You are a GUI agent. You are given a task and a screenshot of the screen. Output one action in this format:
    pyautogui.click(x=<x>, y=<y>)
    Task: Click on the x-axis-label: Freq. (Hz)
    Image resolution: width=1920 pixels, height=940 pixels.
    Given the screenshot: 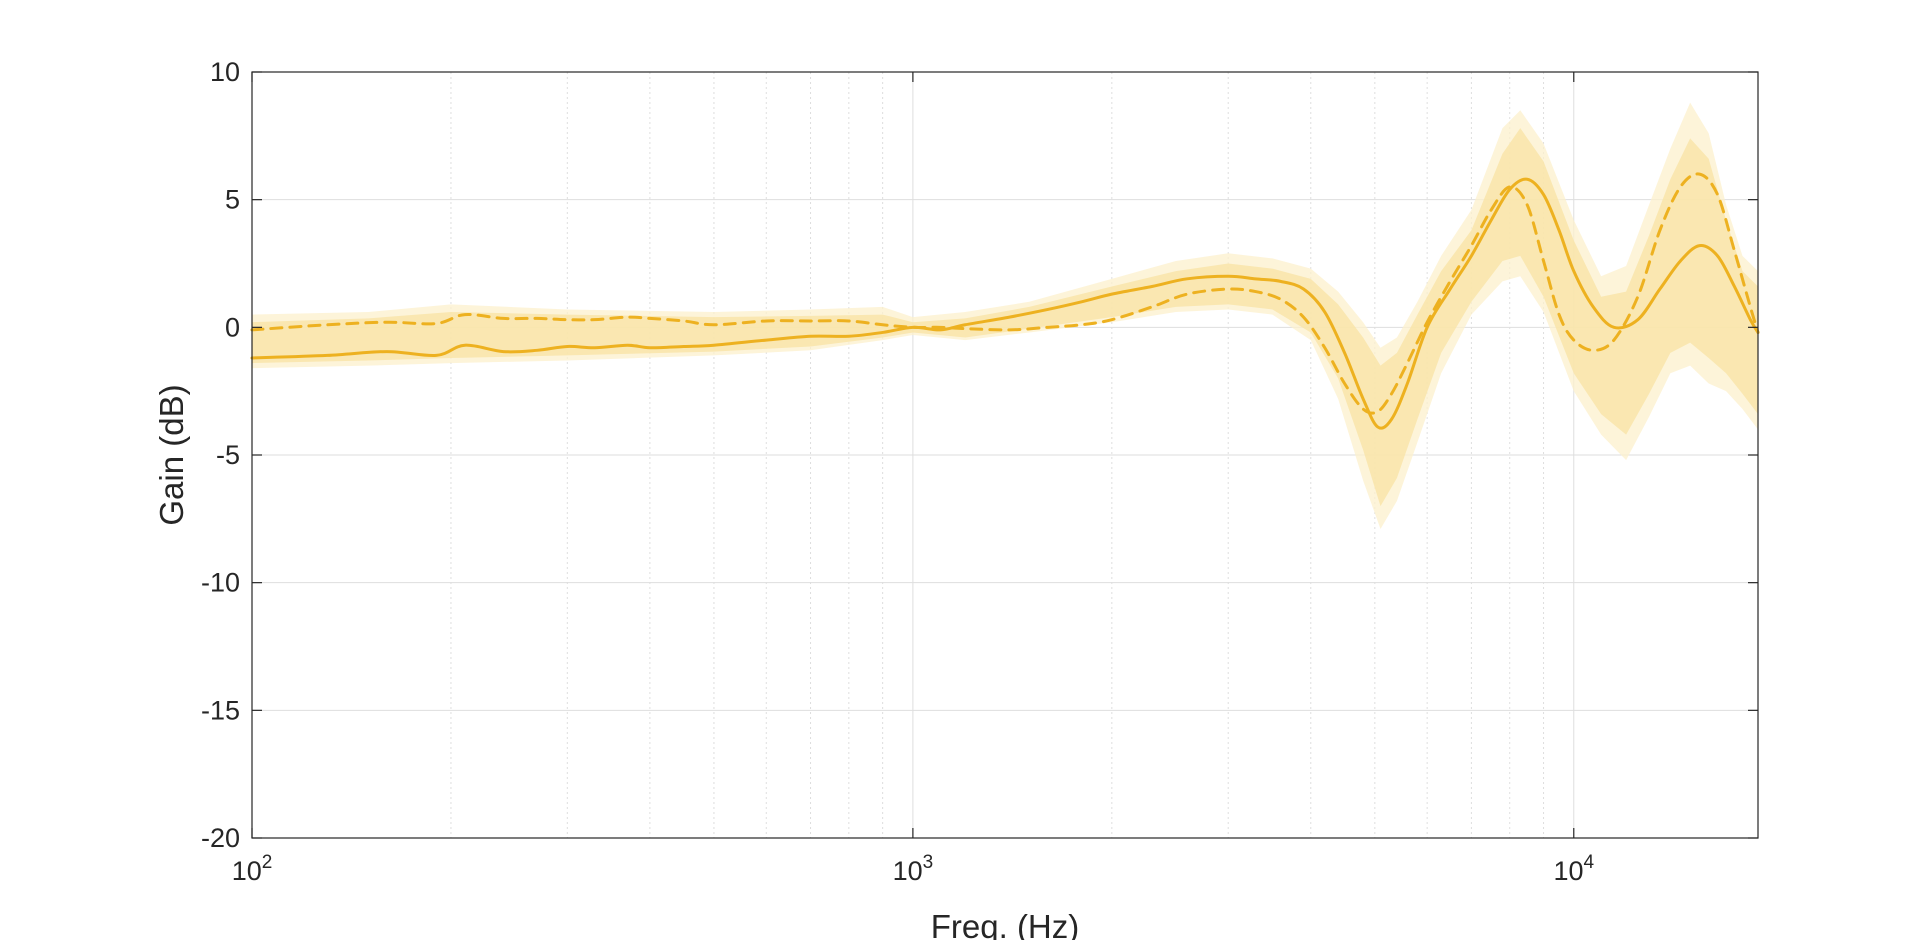 What is the action you would take?
    pyautogui.click(x=1005, y=924)
    